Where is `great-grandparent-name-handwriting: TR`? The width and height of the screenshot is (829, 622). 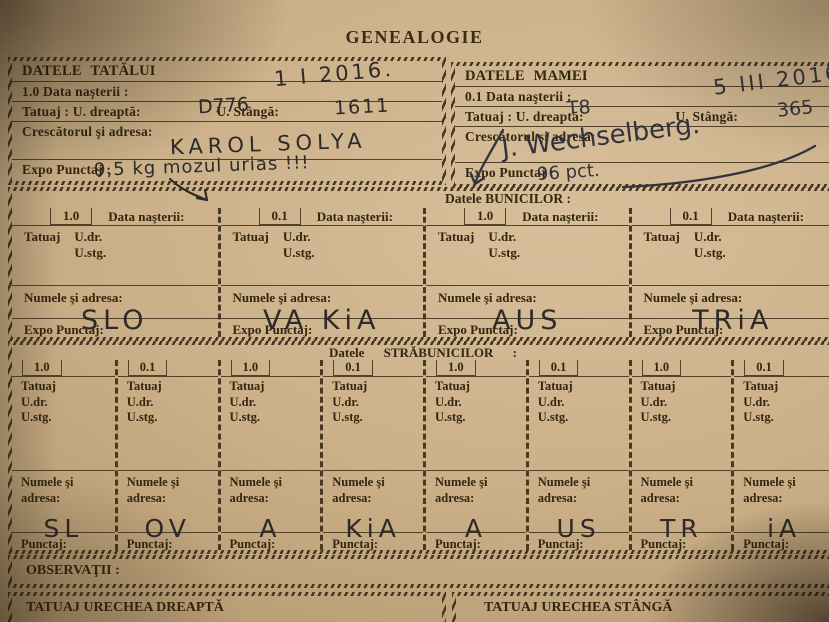 great-grandparent-name-handwriting: TR is located at coordinates (681, 528).